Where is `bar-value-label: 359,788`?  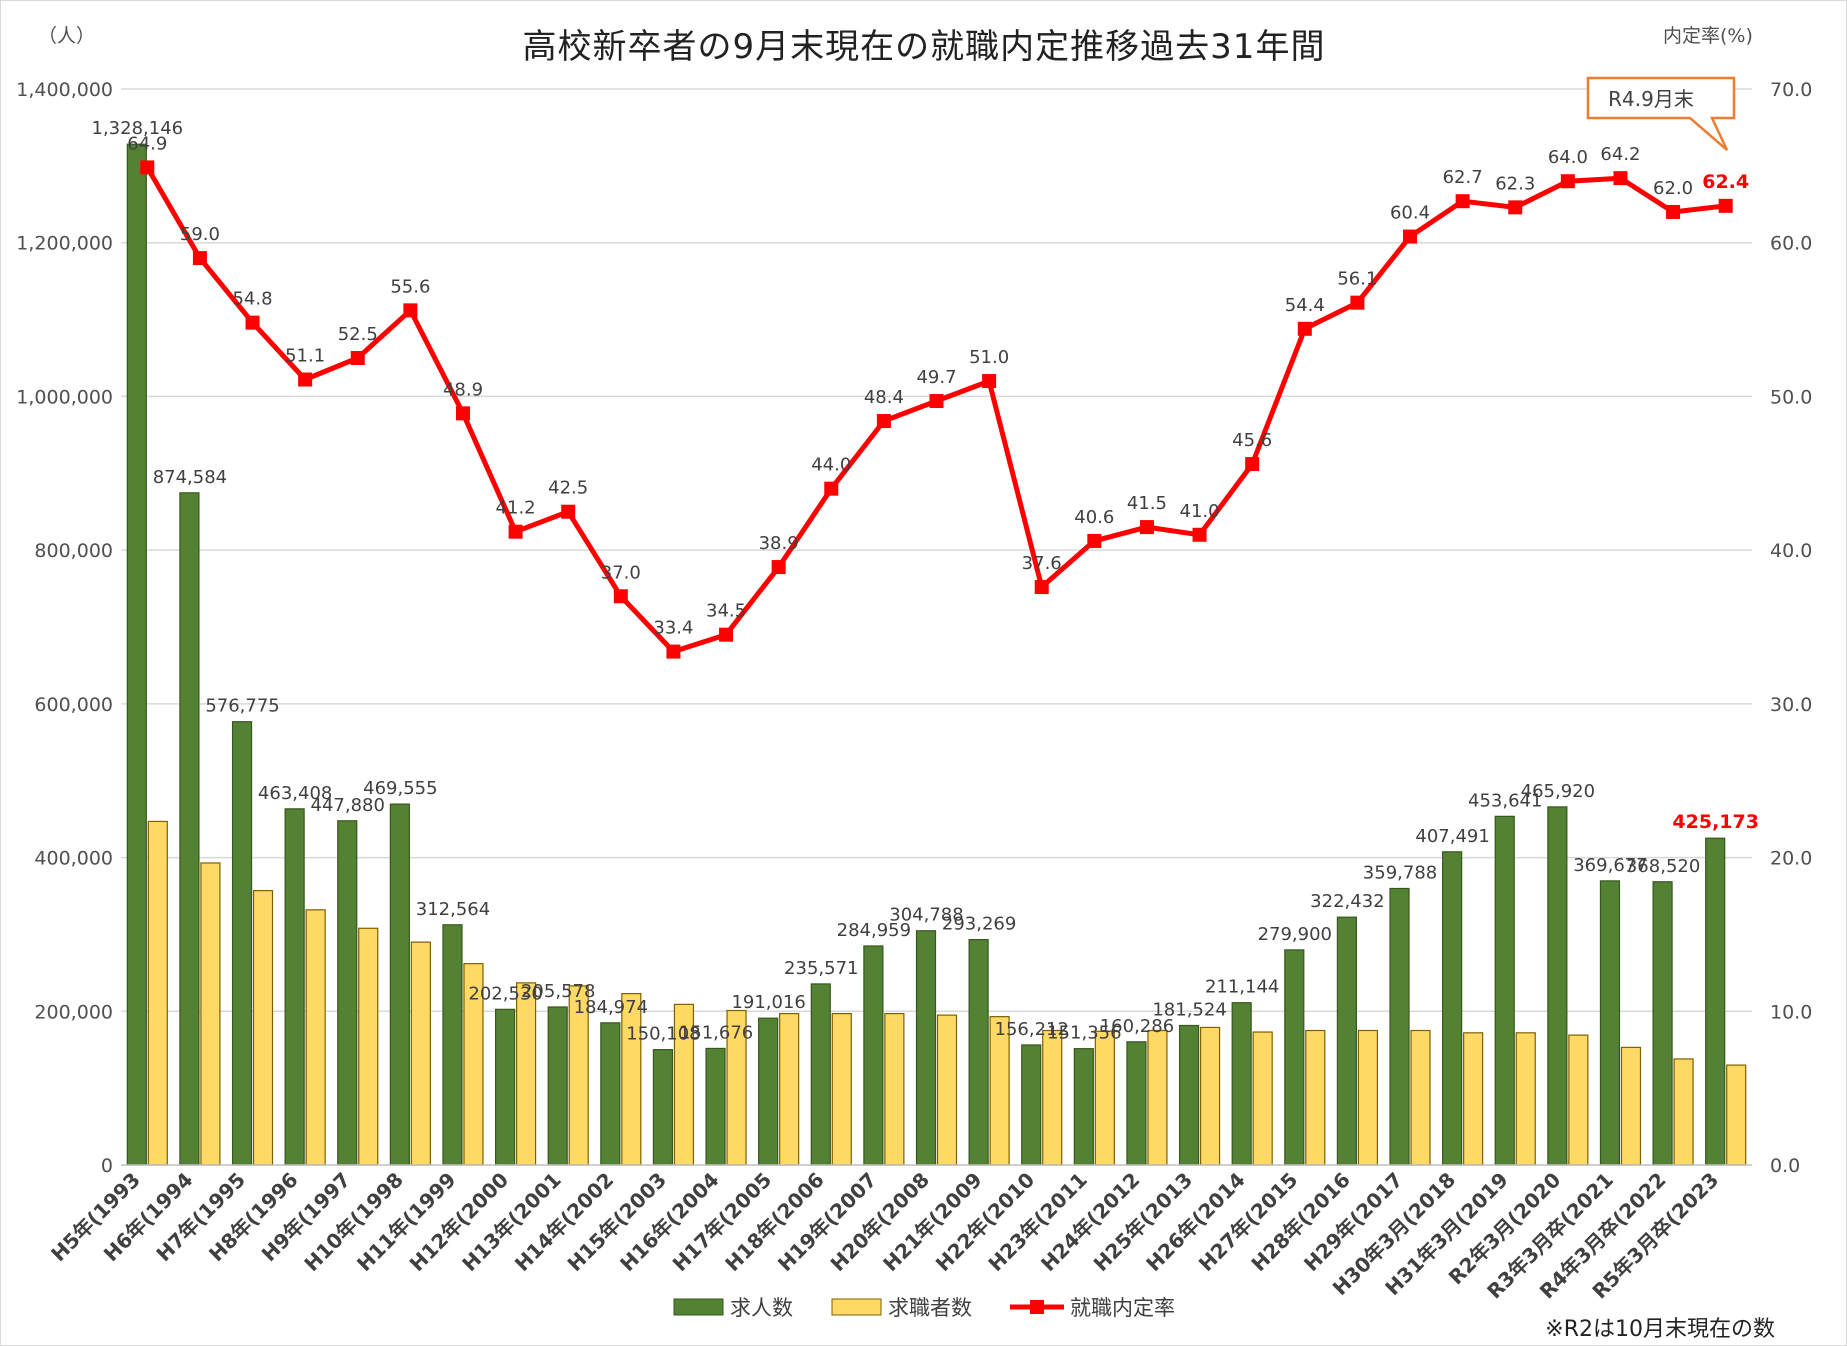
bar-value-label: 359,788 is located at coordinates (1400, 872).